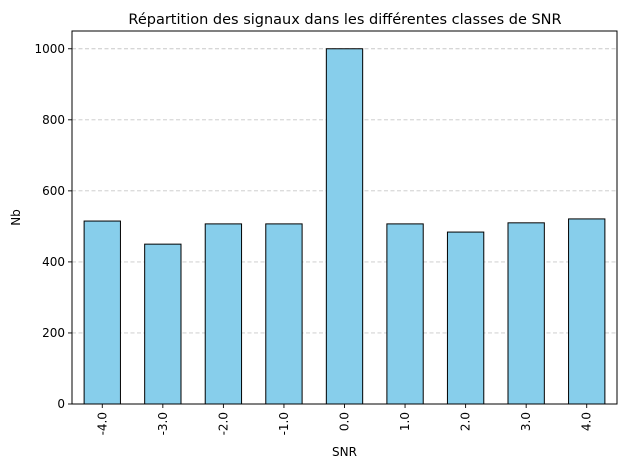 This screenshot has width=630, height=470. I want to click on x-tick-label: -4.0, so click(102, 423).